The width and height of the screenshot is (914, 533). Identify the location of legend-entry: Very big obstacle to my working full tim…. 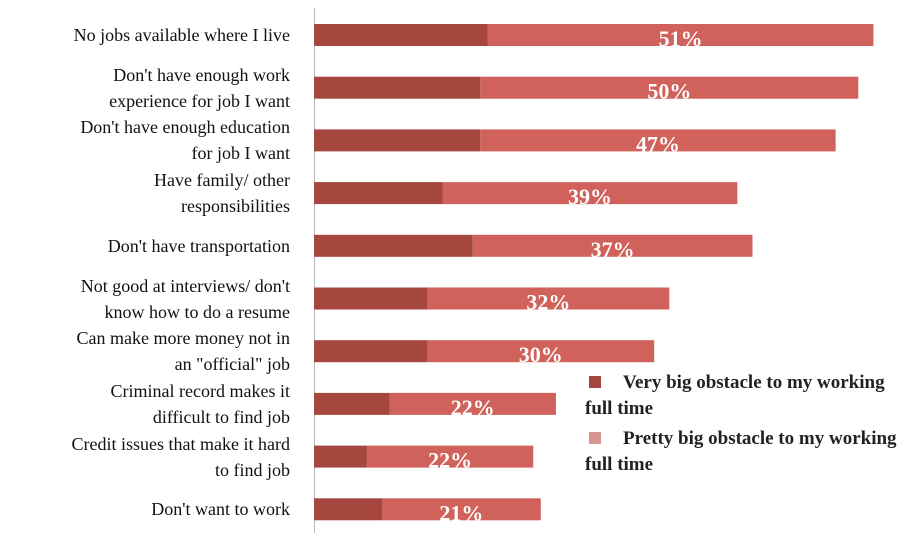
(747, 396).